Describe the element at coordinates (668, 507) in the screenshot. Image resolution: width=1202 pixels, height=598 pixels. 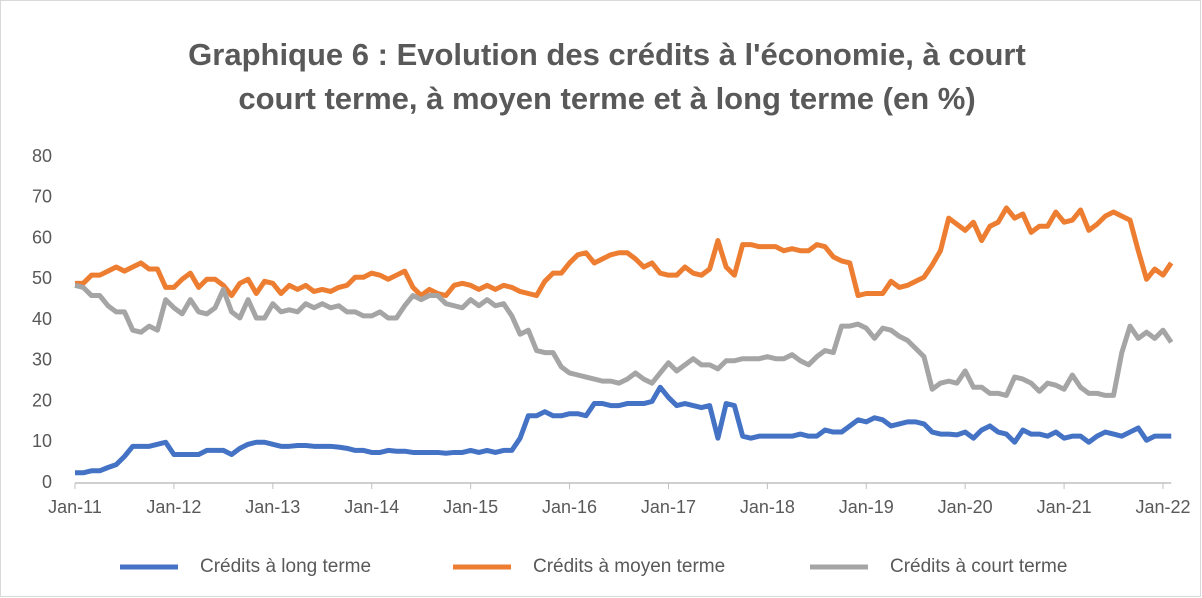
I see `x-tick-label: Jan-17` at that location.